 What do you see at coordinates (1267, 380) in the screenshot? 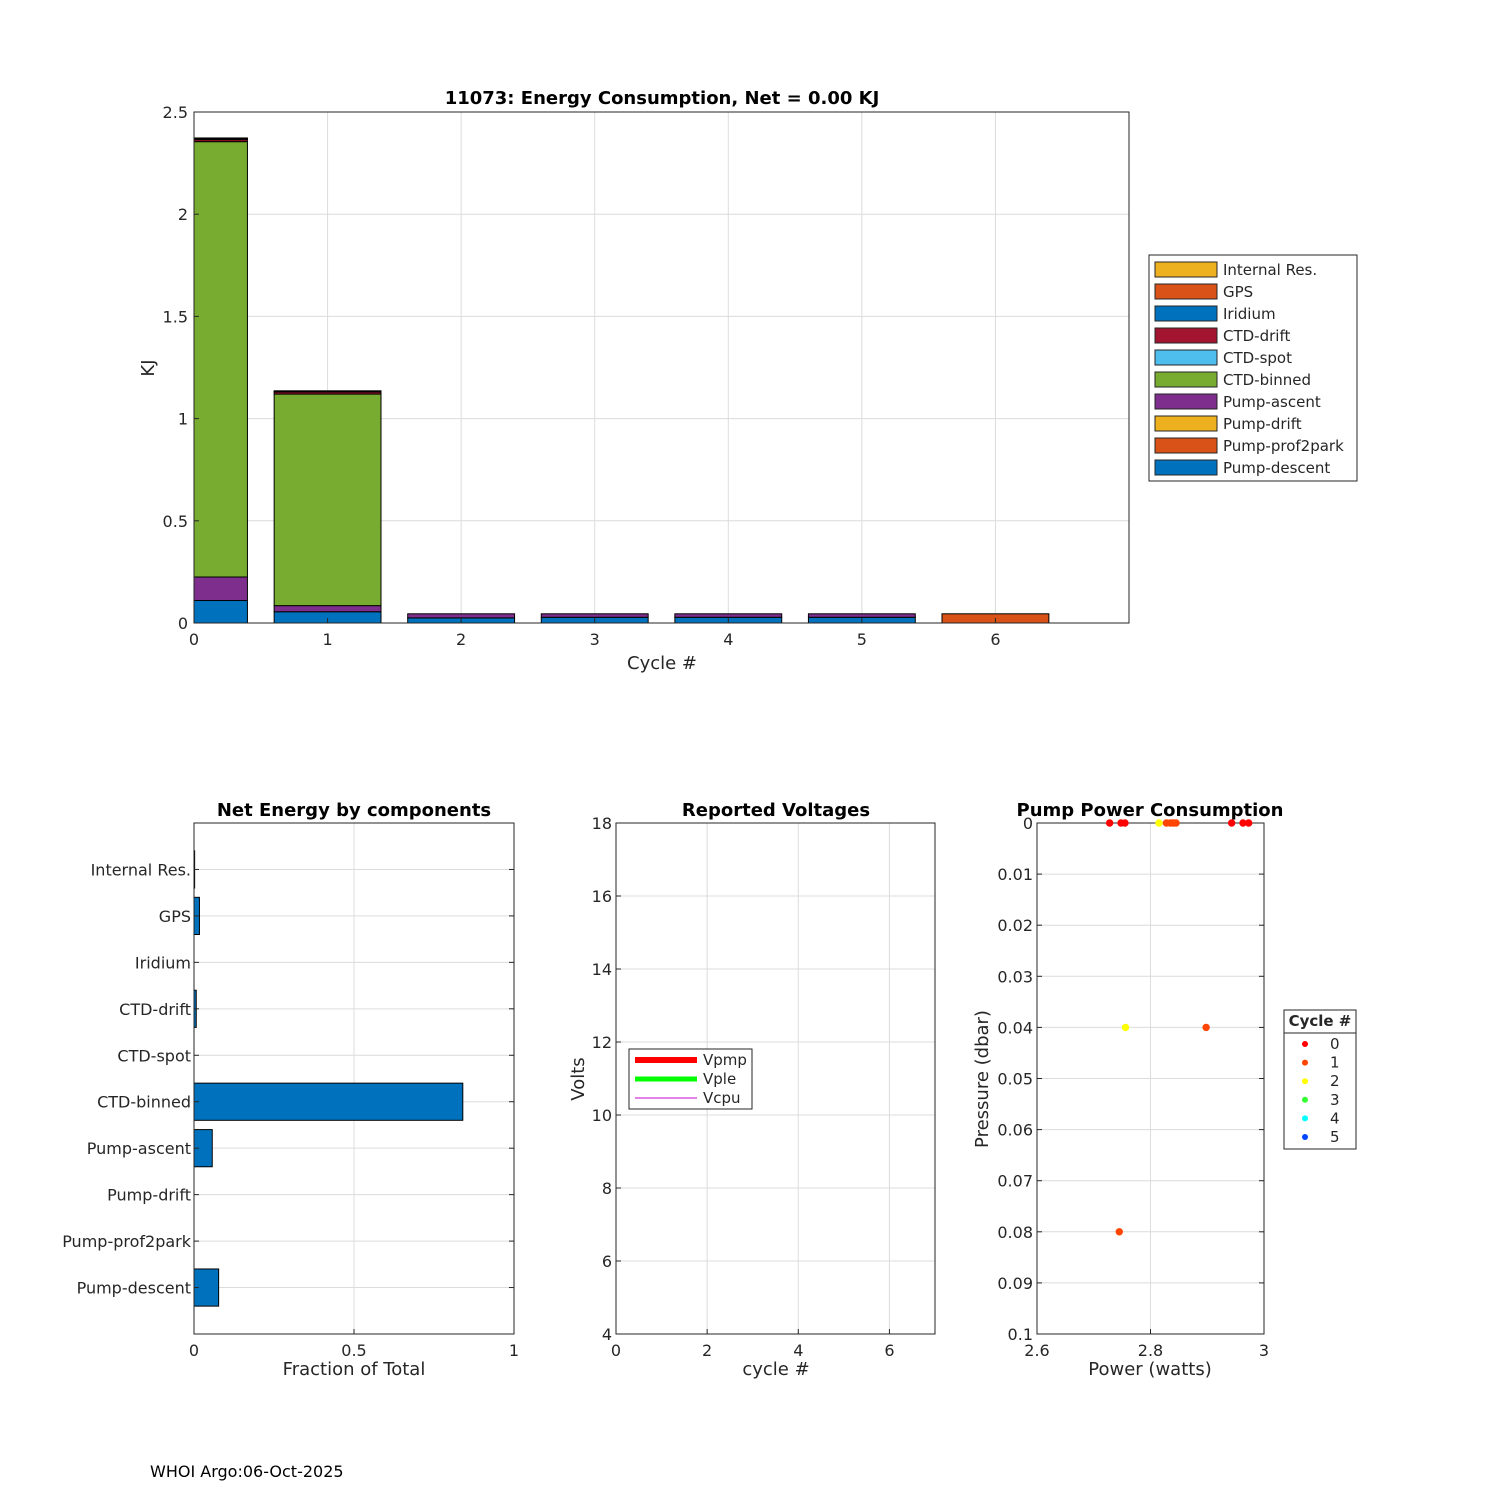
I see `energy-legend-label: CTD-binned` at bounding box center [1267, 380].